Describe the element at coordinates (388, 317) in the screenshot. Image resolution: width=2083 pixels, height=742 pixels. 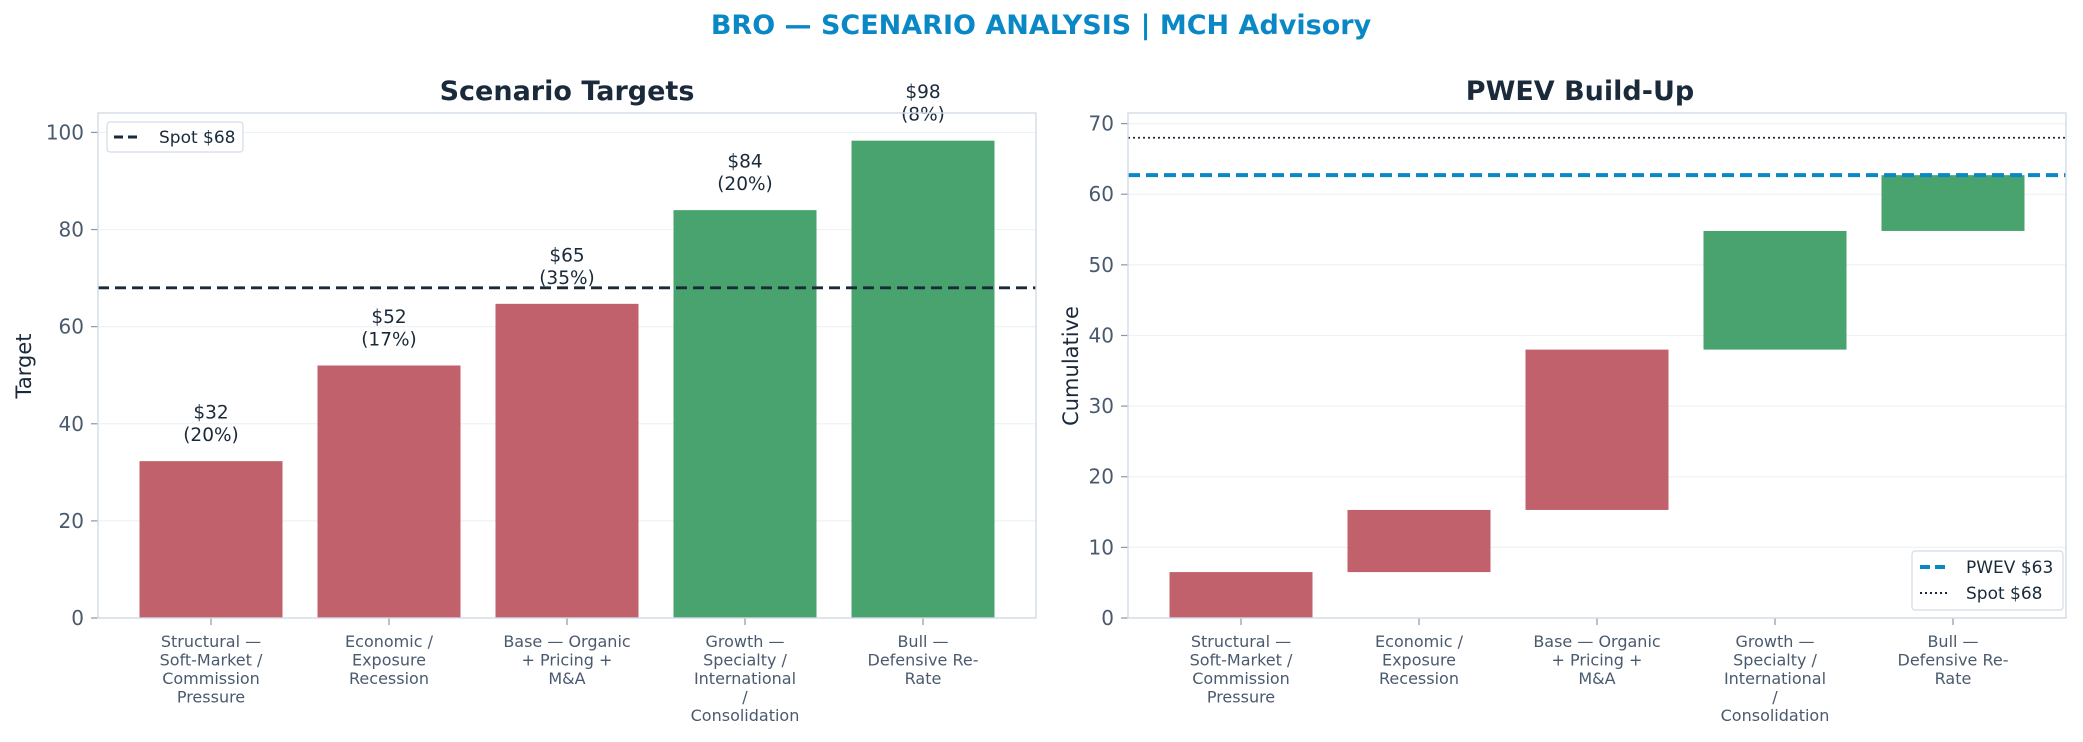
I see `data-label-2-1: $52` at that location.